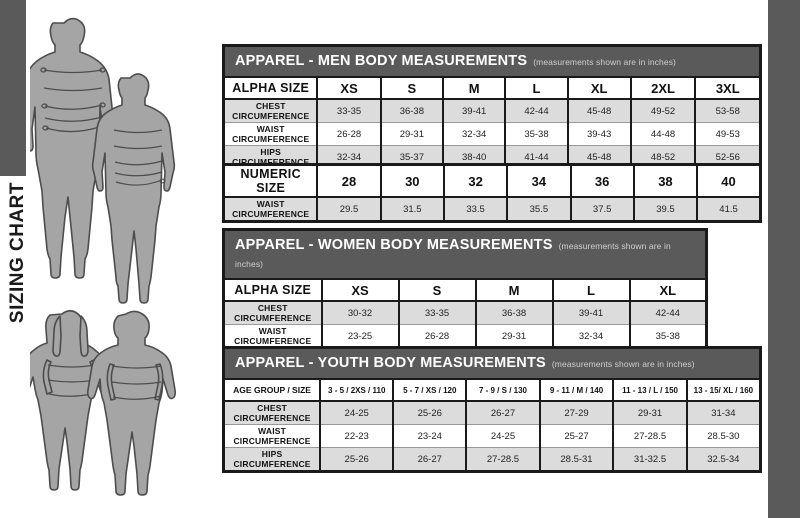  Describe the element at coordinates (272, 390) in the screenshot. I see `youth-size-label: AGE GROUP / SIZE` at that location.